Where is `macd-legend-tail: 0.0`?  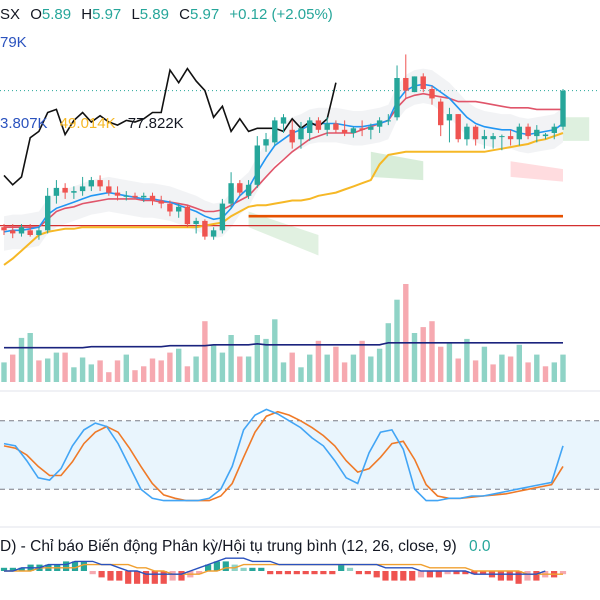 macd-legend-tail: 0.0 is located at coordinates (479, 546).